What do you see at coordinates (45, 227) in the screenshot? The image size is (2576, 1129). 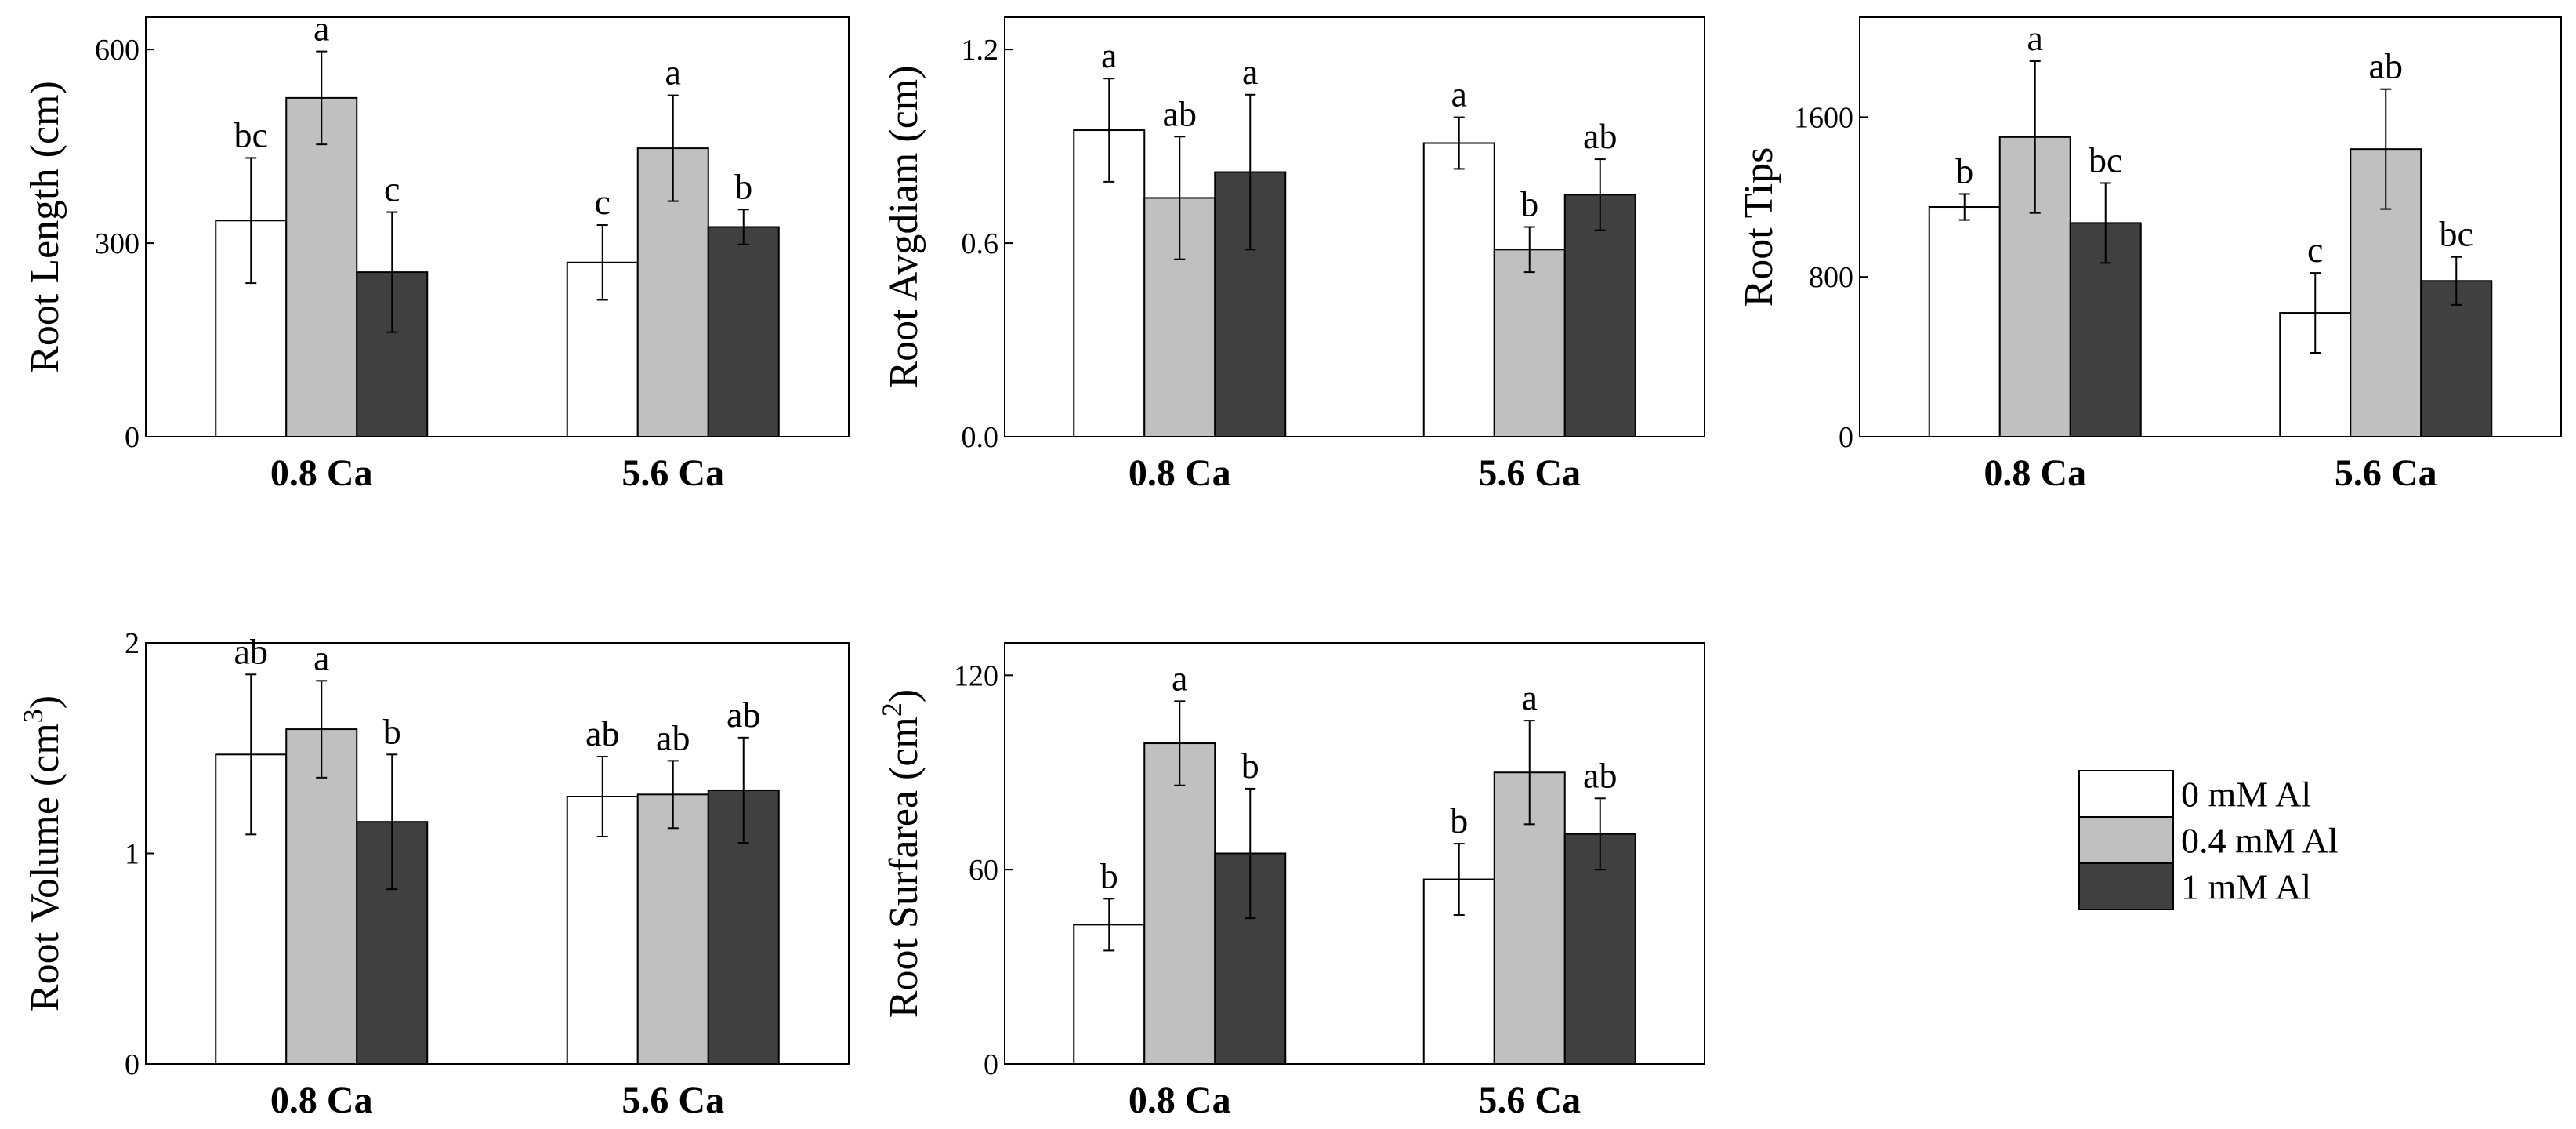 I see `y-axis-title: Root Length (cm)` at bounding box center [45, 227].